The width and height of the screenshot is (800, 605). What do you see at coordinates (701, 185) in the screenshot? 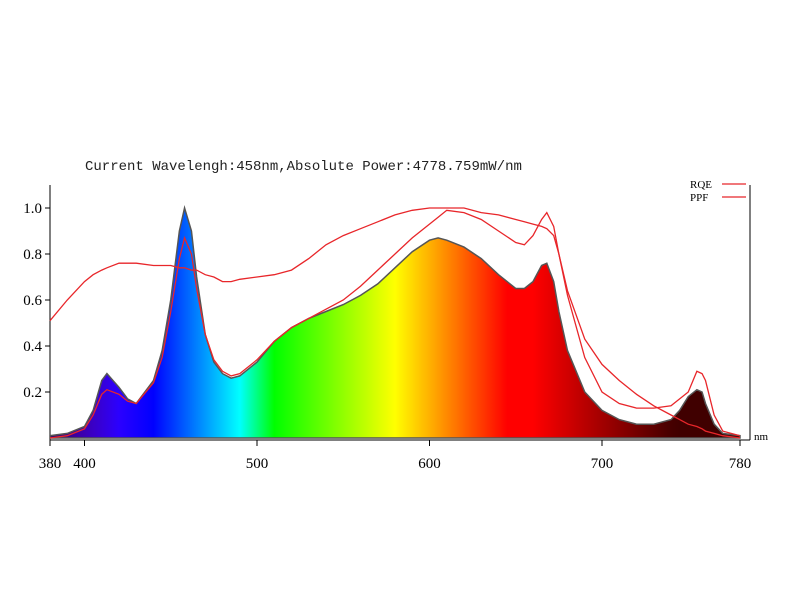
I see `legend-label: RQE` at bounding box center [701, 185].